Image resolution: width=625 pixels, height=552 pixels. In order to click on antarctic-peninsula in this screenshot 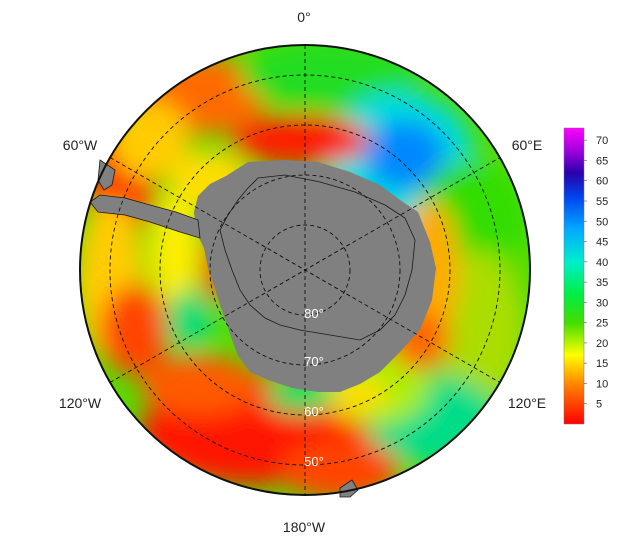, I will do `click(145, 216)`.